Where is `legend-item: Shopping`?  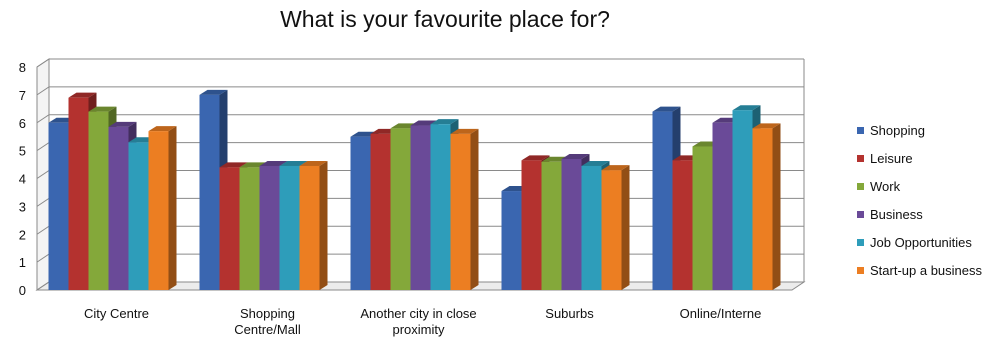 legend-item: Shopping is located at coordinates (919, 130).